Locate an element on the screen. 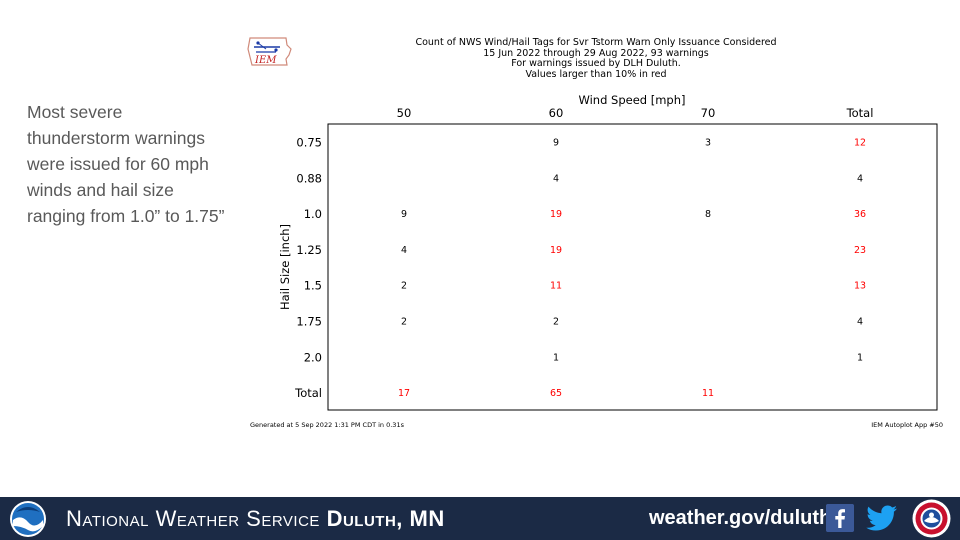  row-tick-label: 1.0 is located at coordinates (313, 214).